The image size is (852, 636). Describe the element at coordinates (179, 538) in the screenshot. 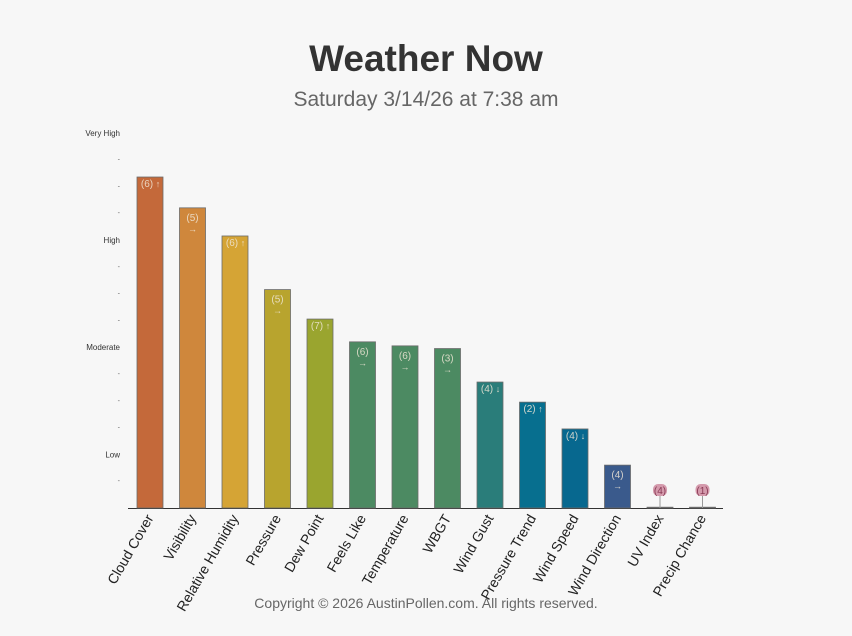

I see `x-tick-label: Visibility` at that location.